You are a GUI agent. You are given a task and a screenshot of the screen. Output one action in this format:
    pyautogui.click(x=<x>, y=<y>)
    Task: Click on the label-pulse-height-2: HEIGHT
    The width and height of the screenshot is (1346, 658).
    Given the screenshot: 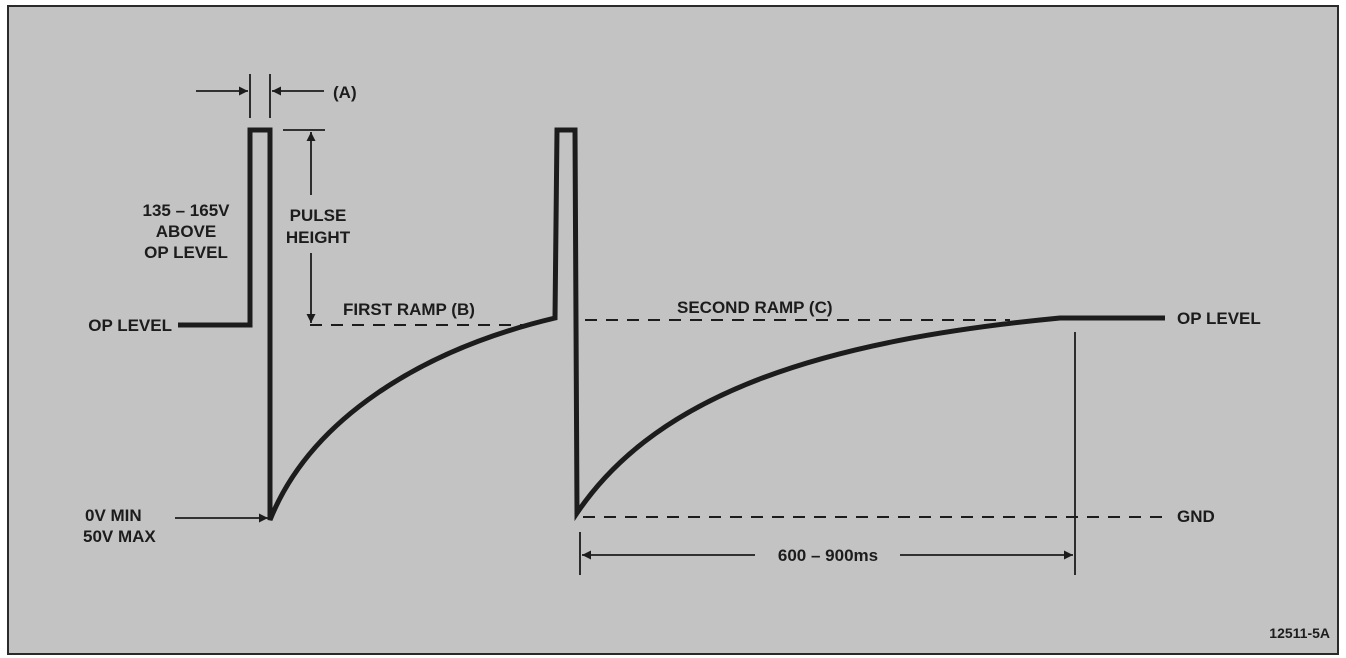 What is the action you would take?
    pyautogui.click(x=318, y=237)
    